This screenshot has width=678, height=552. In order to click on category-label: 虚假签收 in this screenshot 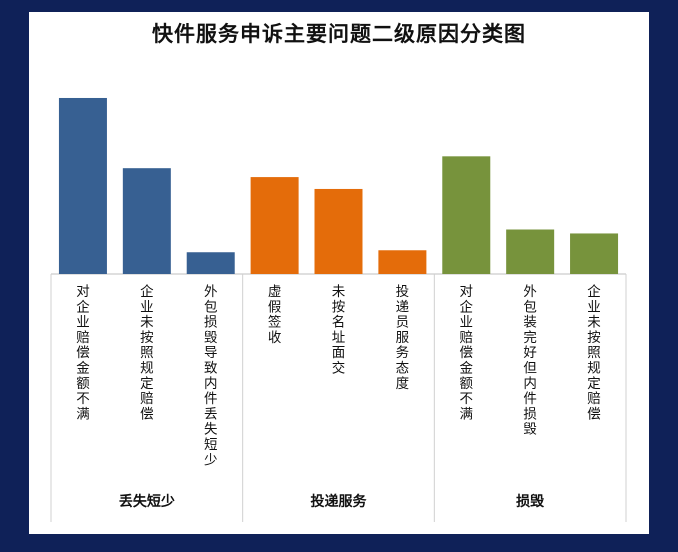, I will do `click(275, 315)`.